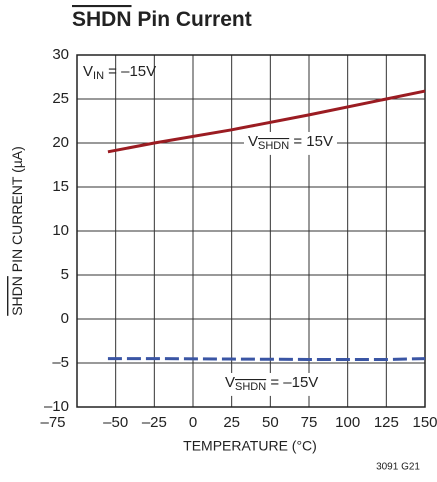  What do you see at coordinates (231, 422) in the screenshot?
I see `x-tick-label: 25` at bounding box center [231, 422].